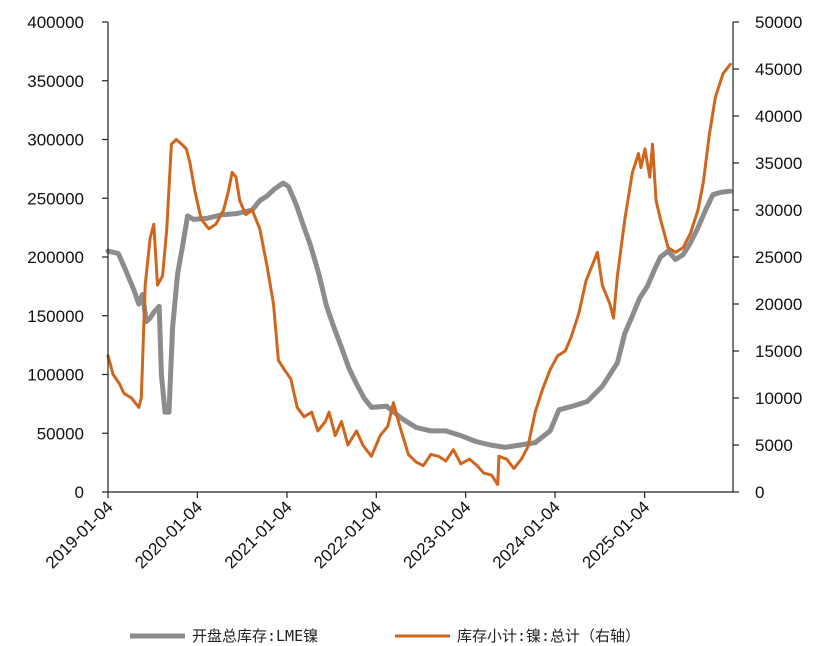  I want to click on legend: 开盘总库存:LME镍 库存小计:镍:总计（右轴）, so click(385, 636).